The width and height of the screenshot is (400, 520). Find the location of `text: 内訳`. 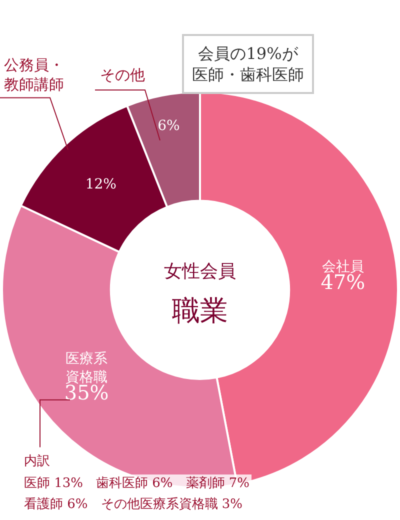

text: 内訳 is located at coordinates (37, 461).